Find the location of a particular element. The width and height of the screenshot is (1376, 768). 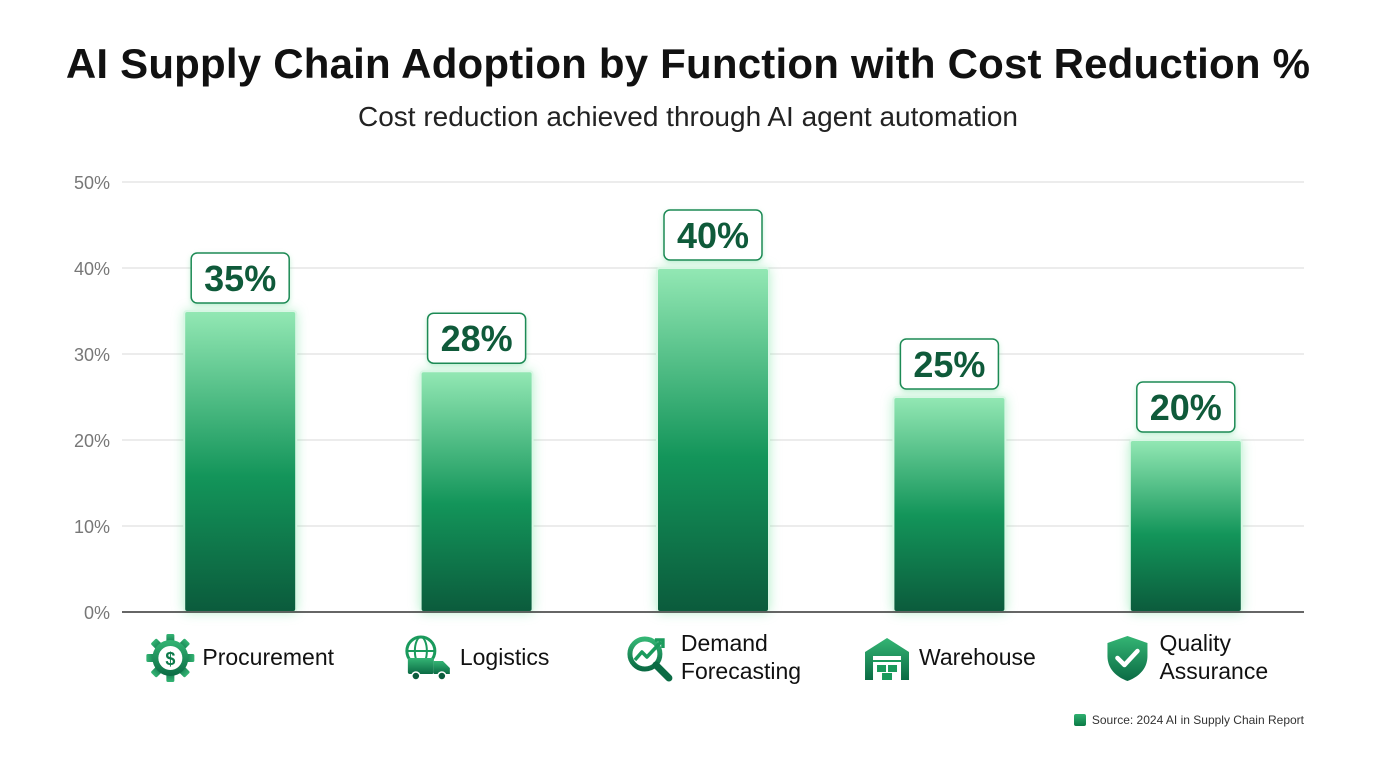

value-label: 25% is located at coordinates (949, 364).